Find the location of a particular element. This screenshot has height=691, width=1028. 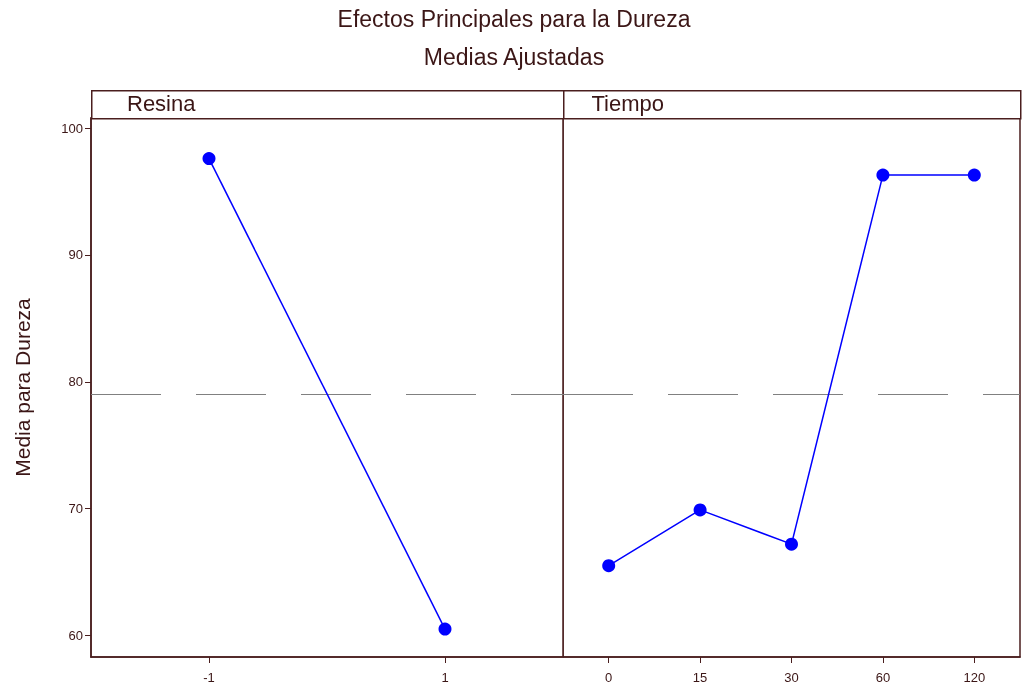

y-tick-label: 70 is located at coordinates (75, 509).